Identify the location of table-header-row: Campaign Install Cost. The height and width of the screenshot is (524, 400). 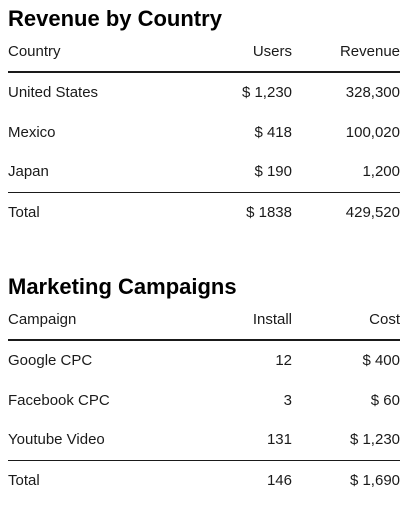
(204, 320).